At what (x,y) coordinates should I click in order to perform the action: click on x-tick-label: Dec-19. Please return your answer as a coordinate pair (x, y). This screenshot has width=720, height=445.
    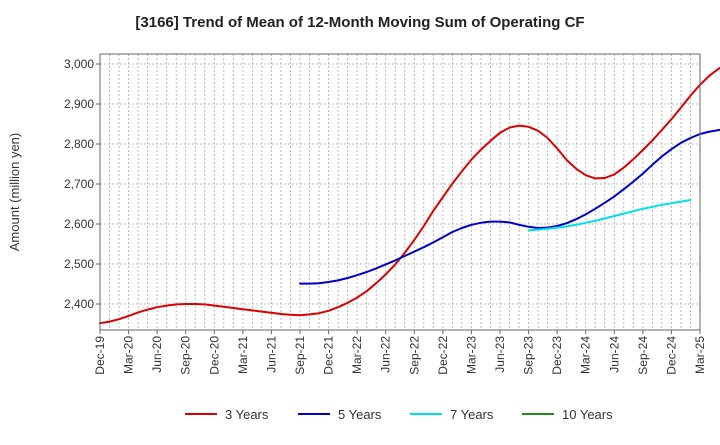
    Looking at the image, I should click on (100, 355).